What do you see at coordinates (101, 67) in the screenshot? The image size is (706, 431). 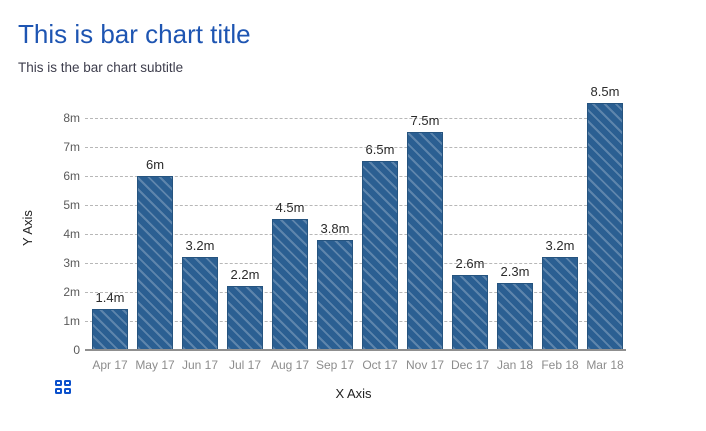 I see `chart-subtitle: This is the bar chart subtitle` at bounding box center [101, 67].